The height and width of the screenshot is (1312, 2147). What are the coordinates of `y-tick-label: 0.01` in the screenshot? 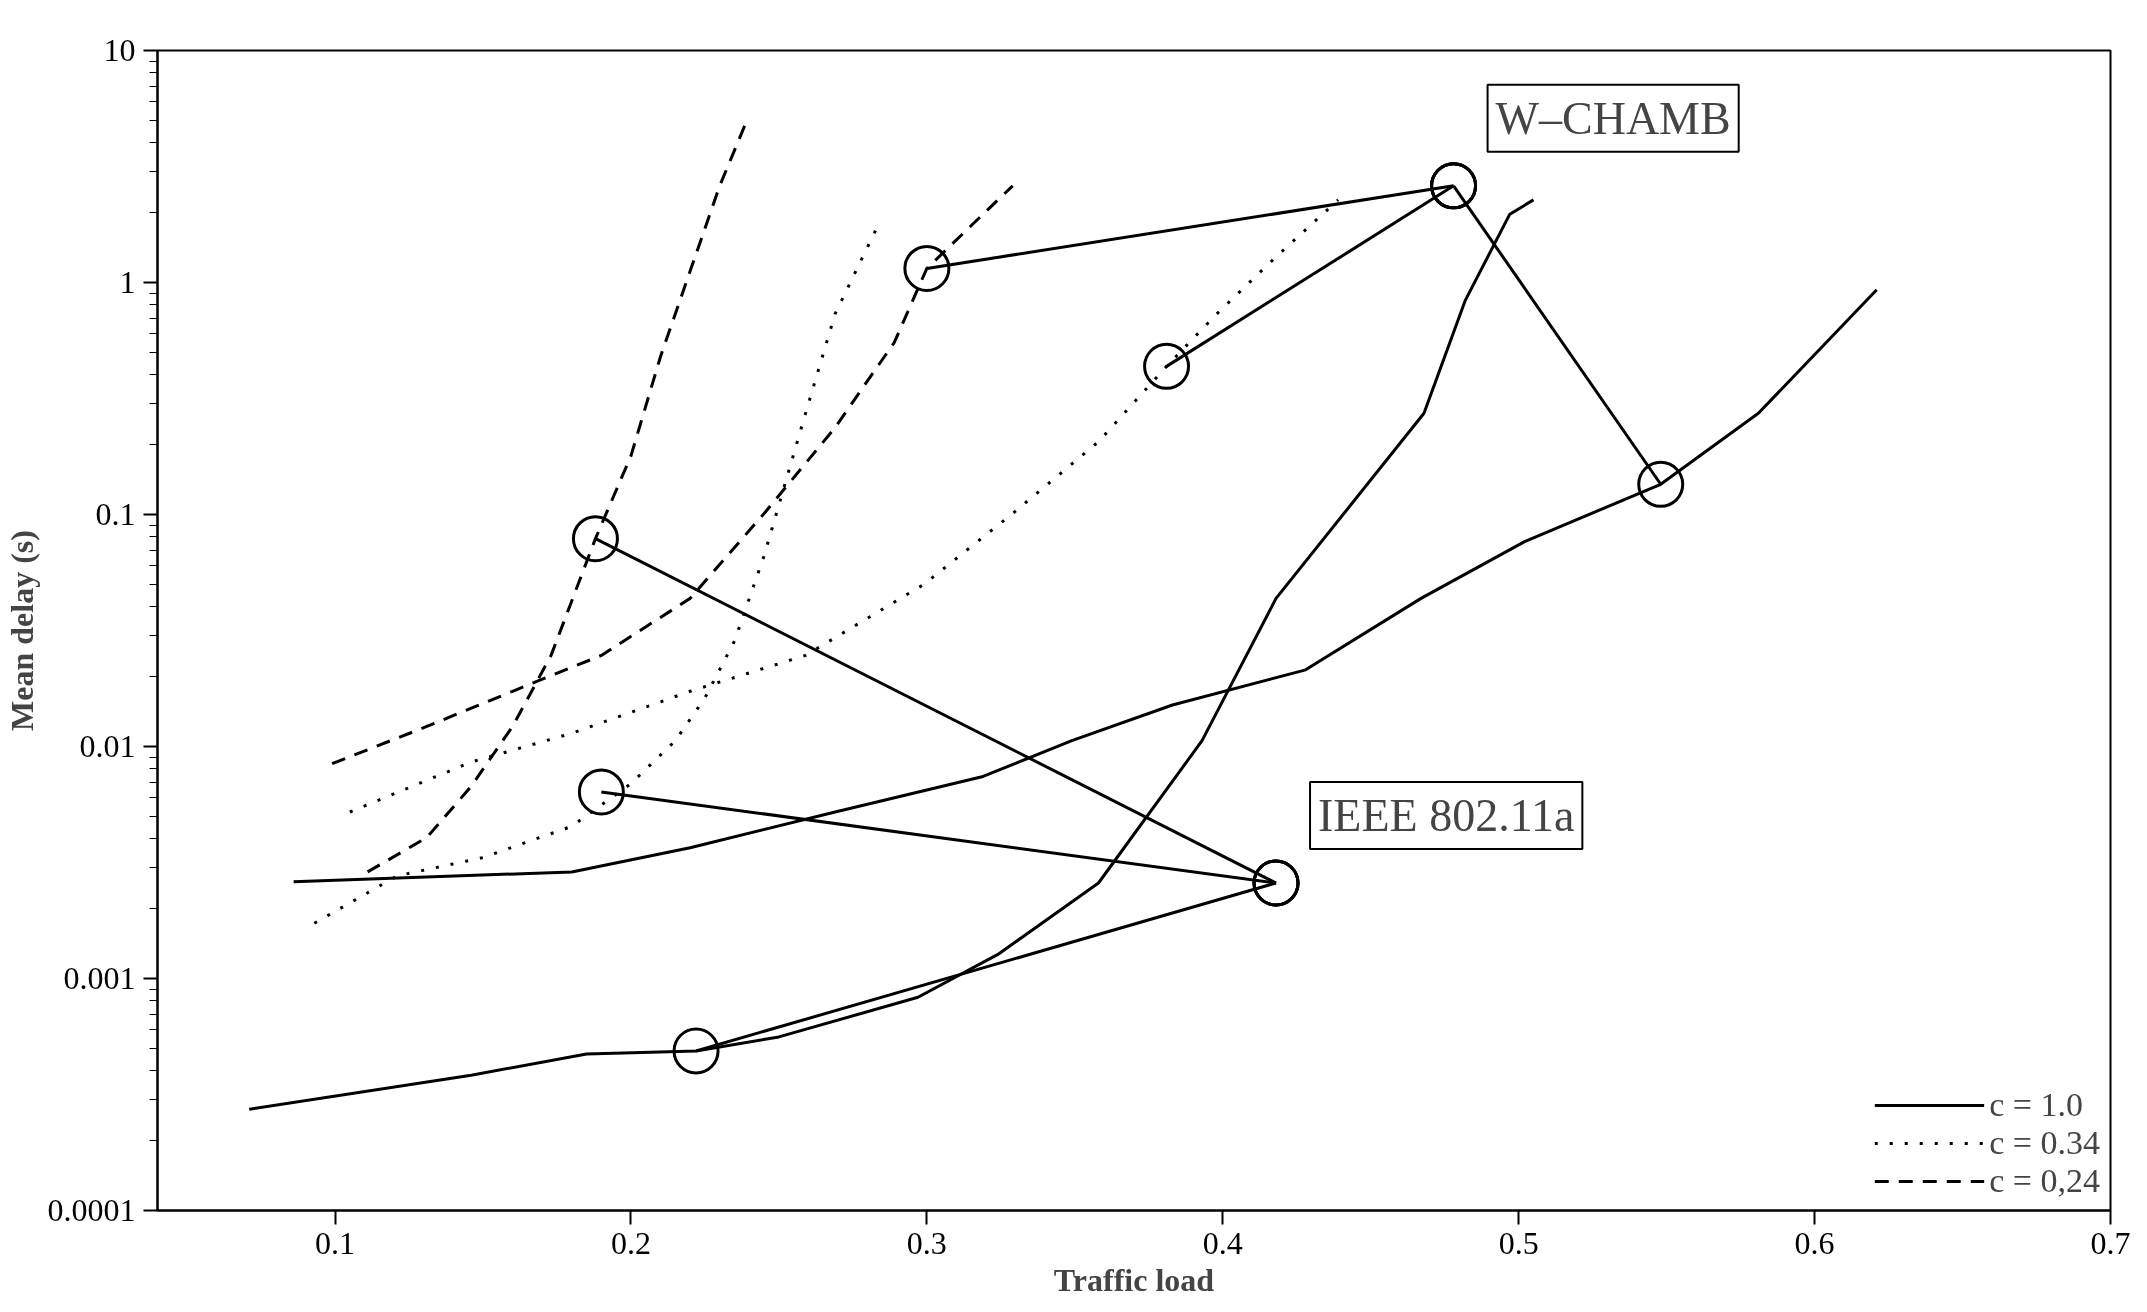 It's located at (107, 746).